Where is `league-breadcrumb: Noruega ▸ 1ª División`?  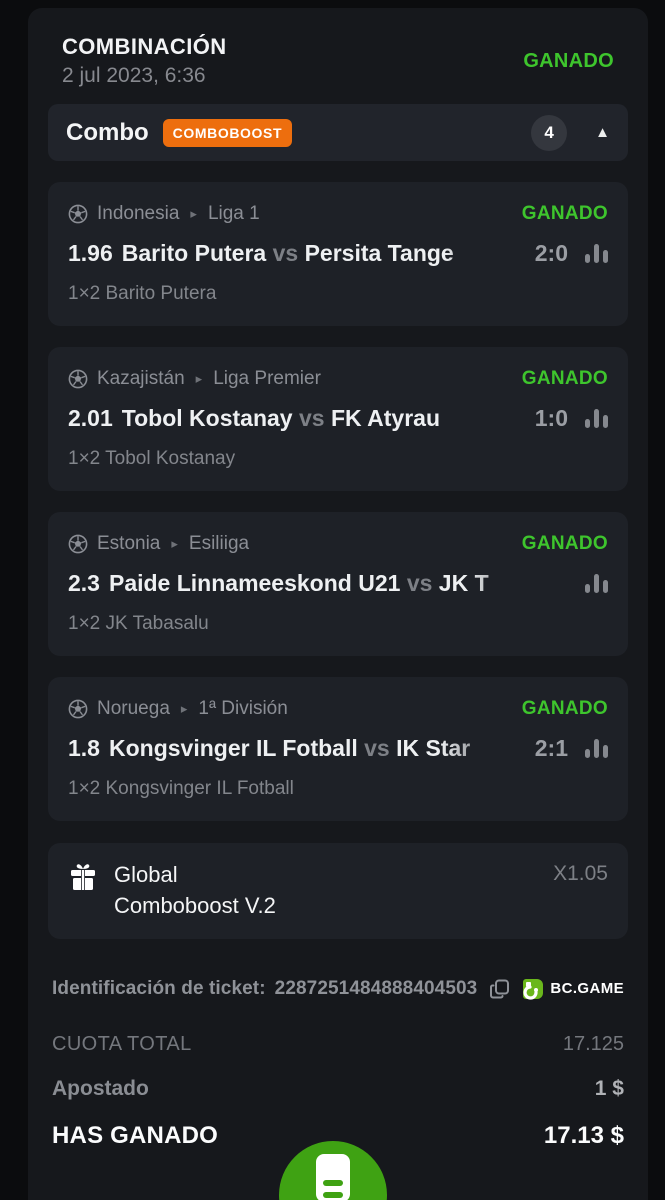
league-breadcrumb: Noruega ▸ 1ª División is located at coordinates (178, 709).